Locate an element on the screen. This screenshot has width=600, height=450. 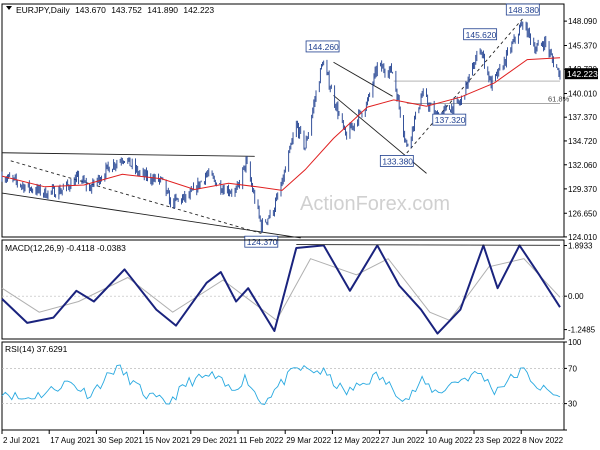
rsi-line is located at coordinates (281, 385).